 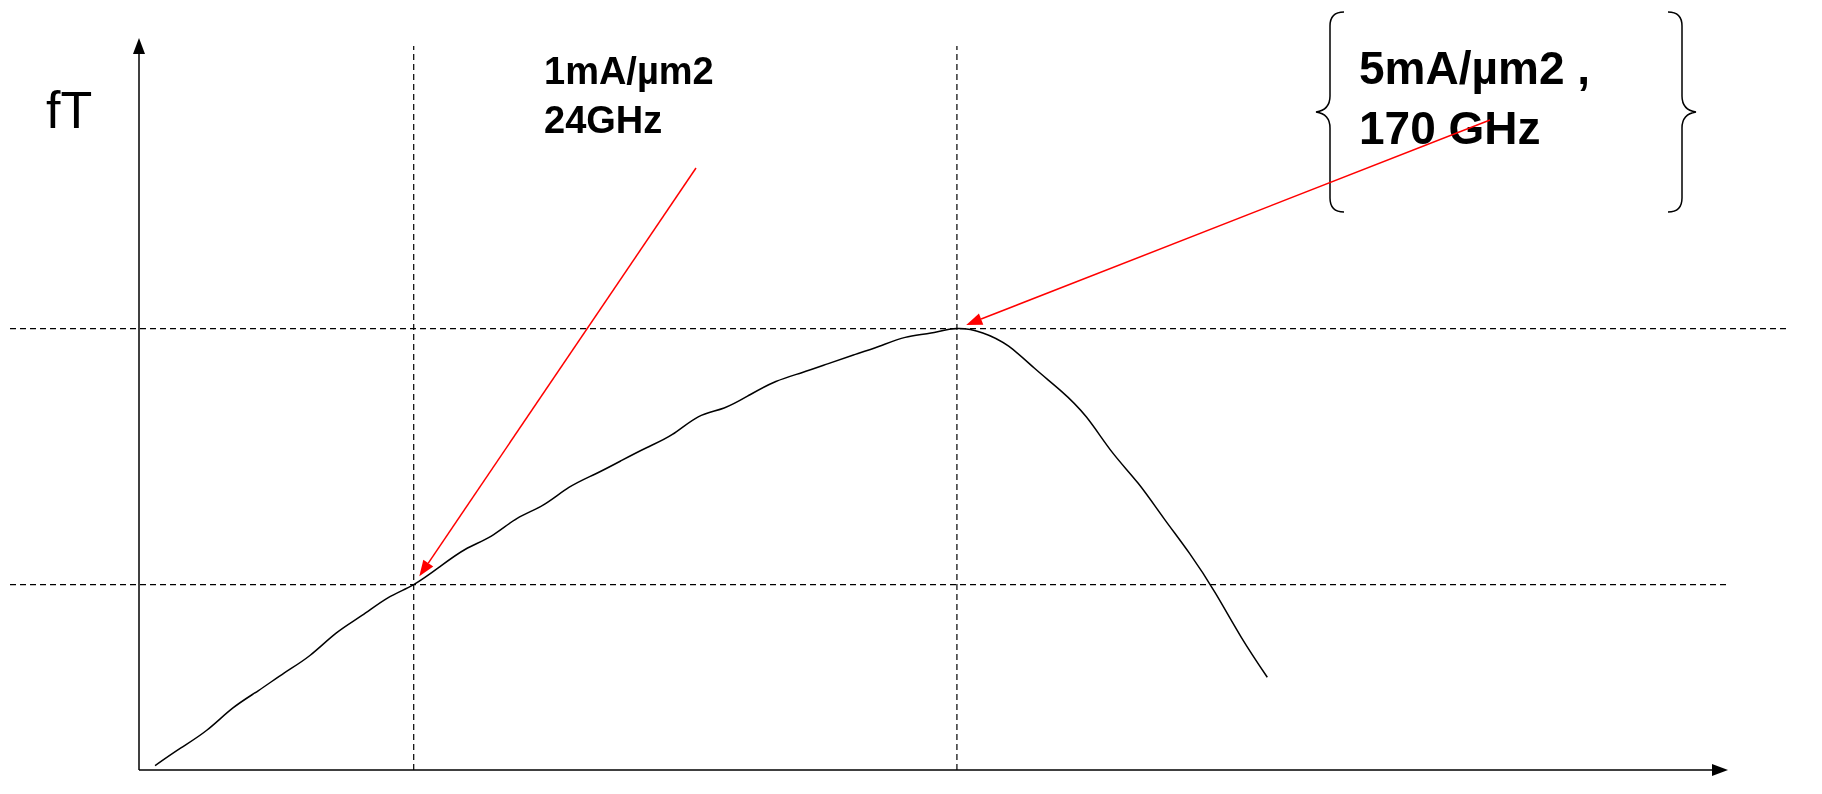 What do you see at coordinates (69, 110) in the screenshot?
I see `y-axis-title: fT` at bounding box center [69, 110].